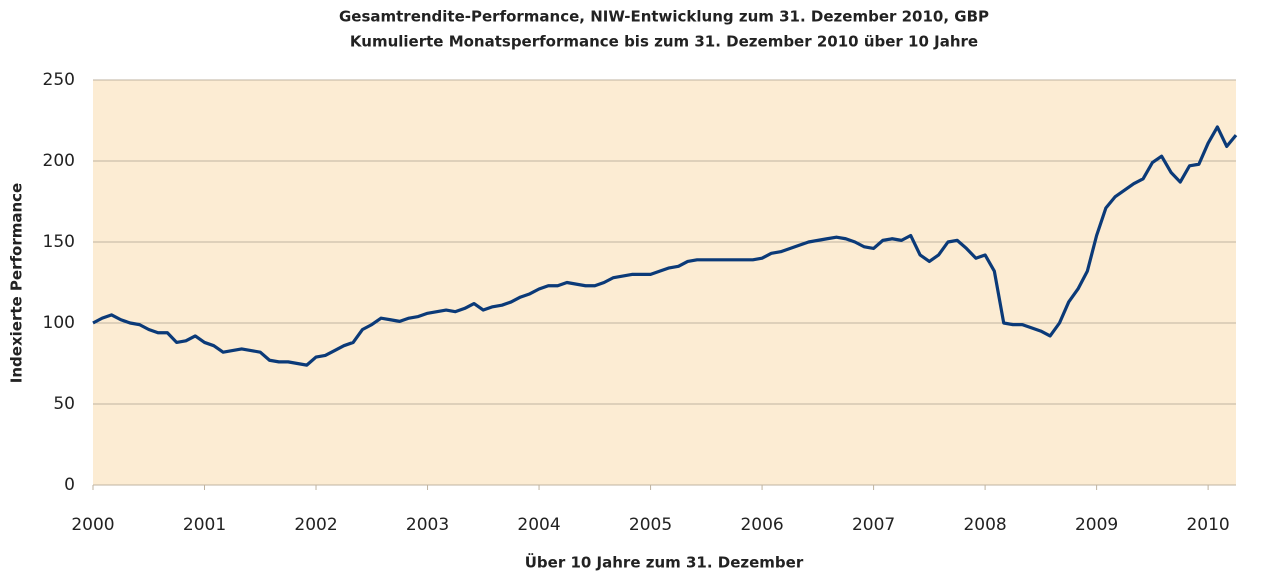 The width and height of the screenshot is (1280, 576). What do you see at coordinates (204, 525) in the screenshot?
I see `x-tick-label: 2001` at bounding box center [204, 525].